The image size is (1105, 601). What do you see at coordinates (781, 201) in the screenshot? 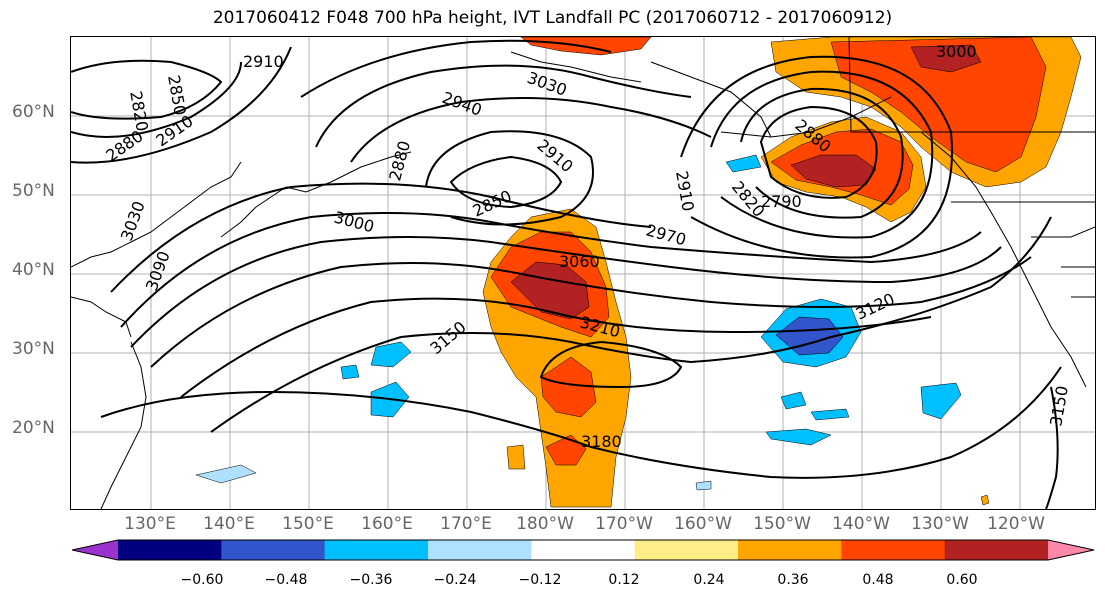
I see `contour-label: 2790` at bounding box center [781, 201].